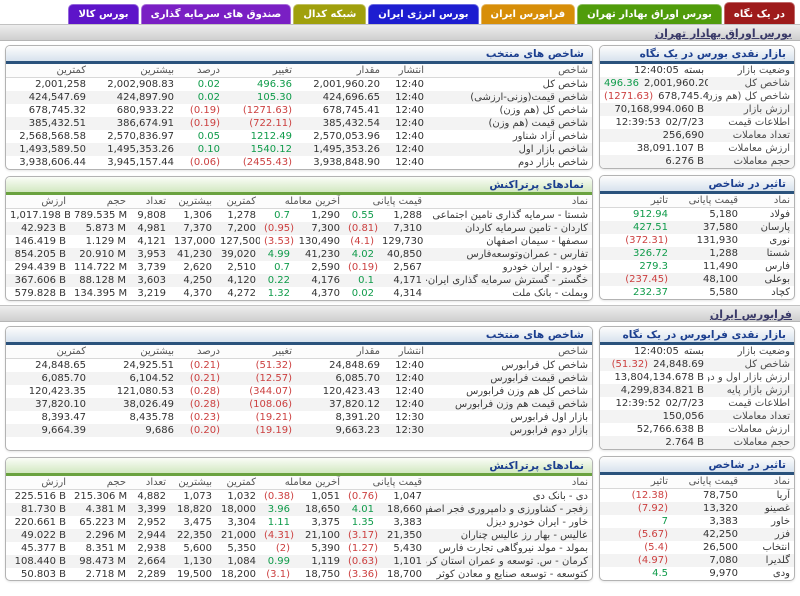 This screenshot has width=800, height=596. I want to click on symbol-cell: نوری, so click(779, 240).